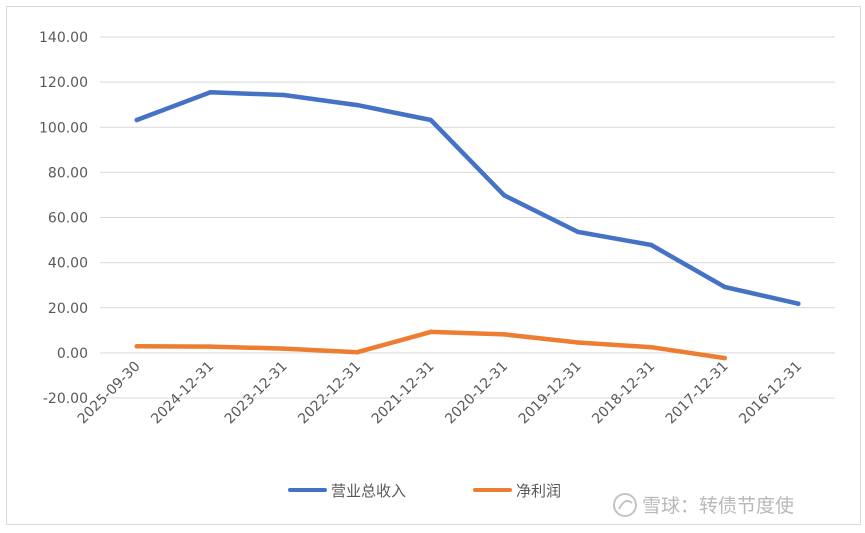  I want to click on y-tick-label: -20.00, so click(65, 399).